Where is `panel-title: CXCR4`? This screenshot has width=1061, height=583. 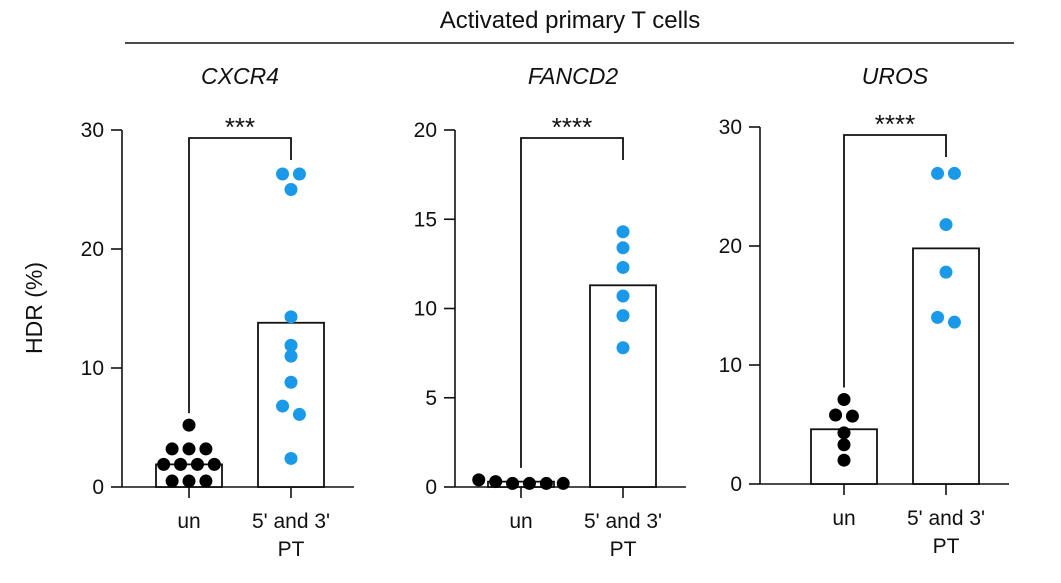 panel-title: CXCR4 is located at coordinates (240, 76).